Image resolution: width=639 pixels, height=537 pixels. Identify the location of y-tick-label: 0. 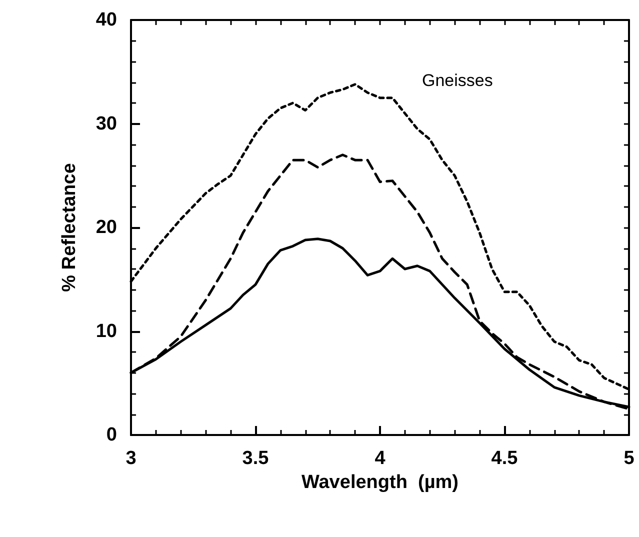
(111, 435).